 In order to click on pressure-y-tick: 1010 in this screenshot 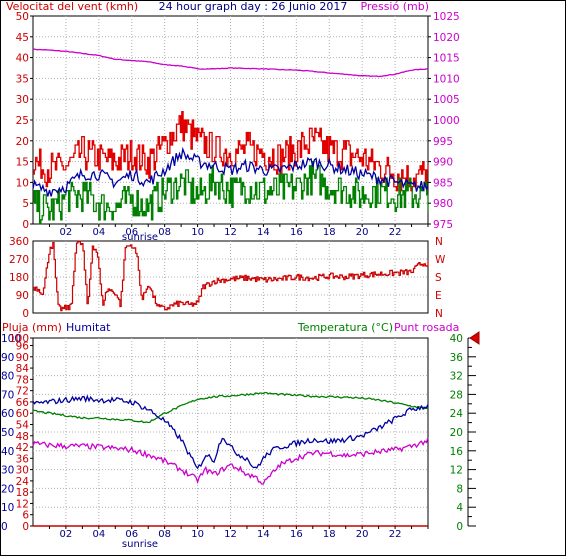, I will do `click(446, 79)`.